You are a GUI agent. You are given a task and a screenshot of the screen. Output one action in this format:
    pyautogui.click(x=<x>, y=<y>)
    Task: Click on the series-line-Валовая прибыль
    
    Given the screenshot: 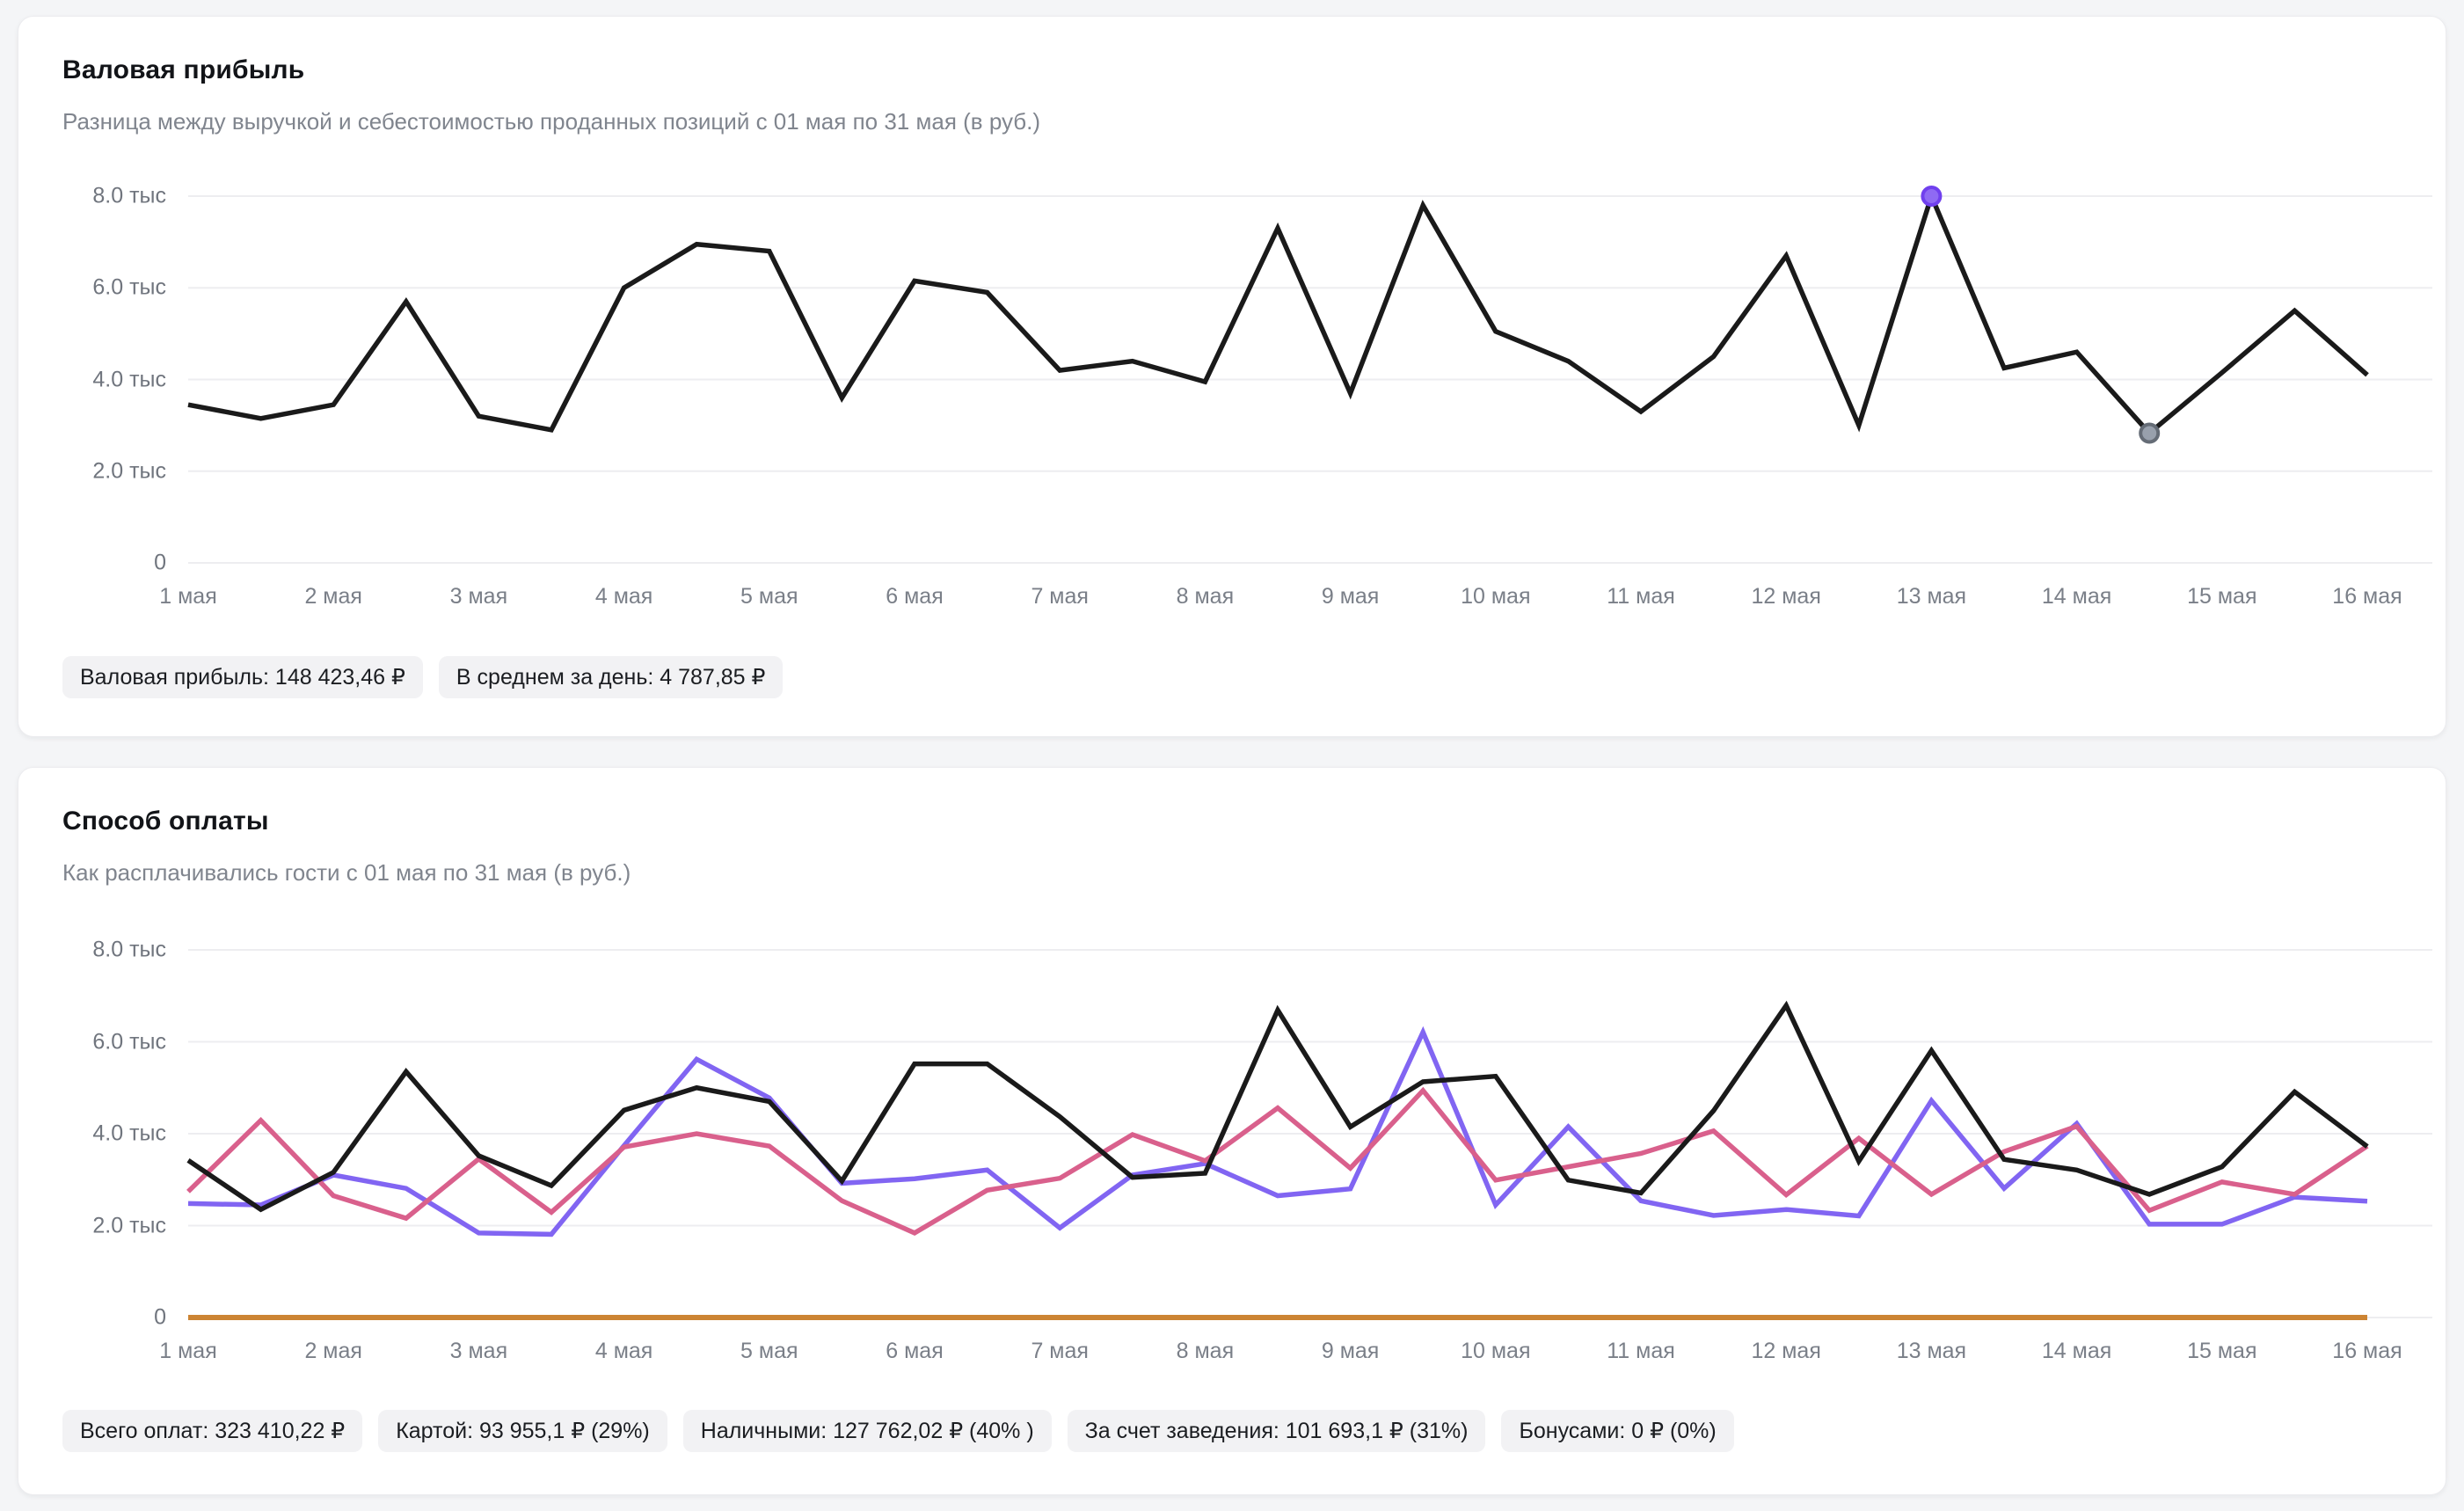 What is the action you would take?
    pyautogui.click(x=1278, y=313)
    